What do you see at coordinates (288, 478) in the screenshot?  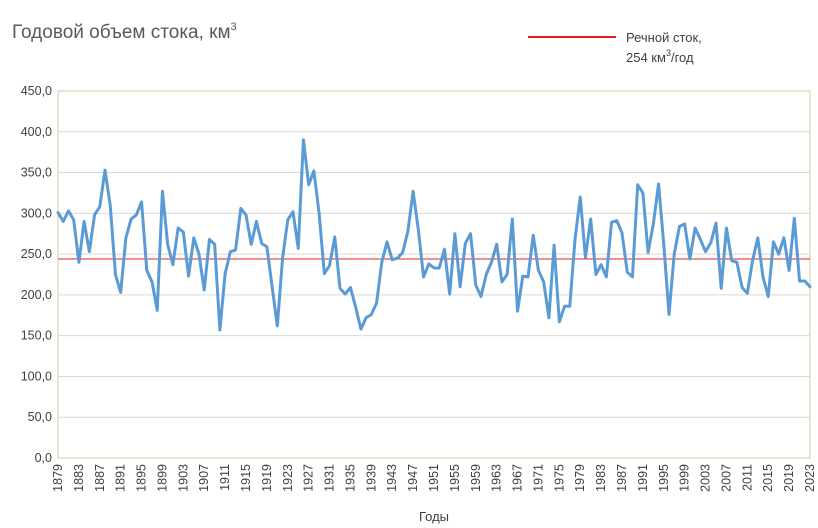 I see `x-tick-label: 1923` at bounding box center [288, 478].